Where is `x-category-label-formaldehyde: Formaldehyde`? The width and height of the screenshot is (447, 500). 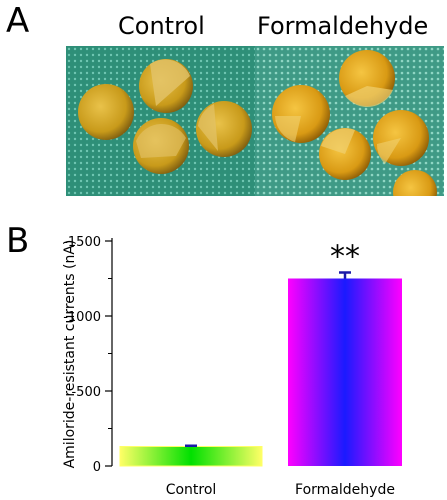
x-category-label-formaldehyde: Formaldehyde is located at coordinates (345, 490).